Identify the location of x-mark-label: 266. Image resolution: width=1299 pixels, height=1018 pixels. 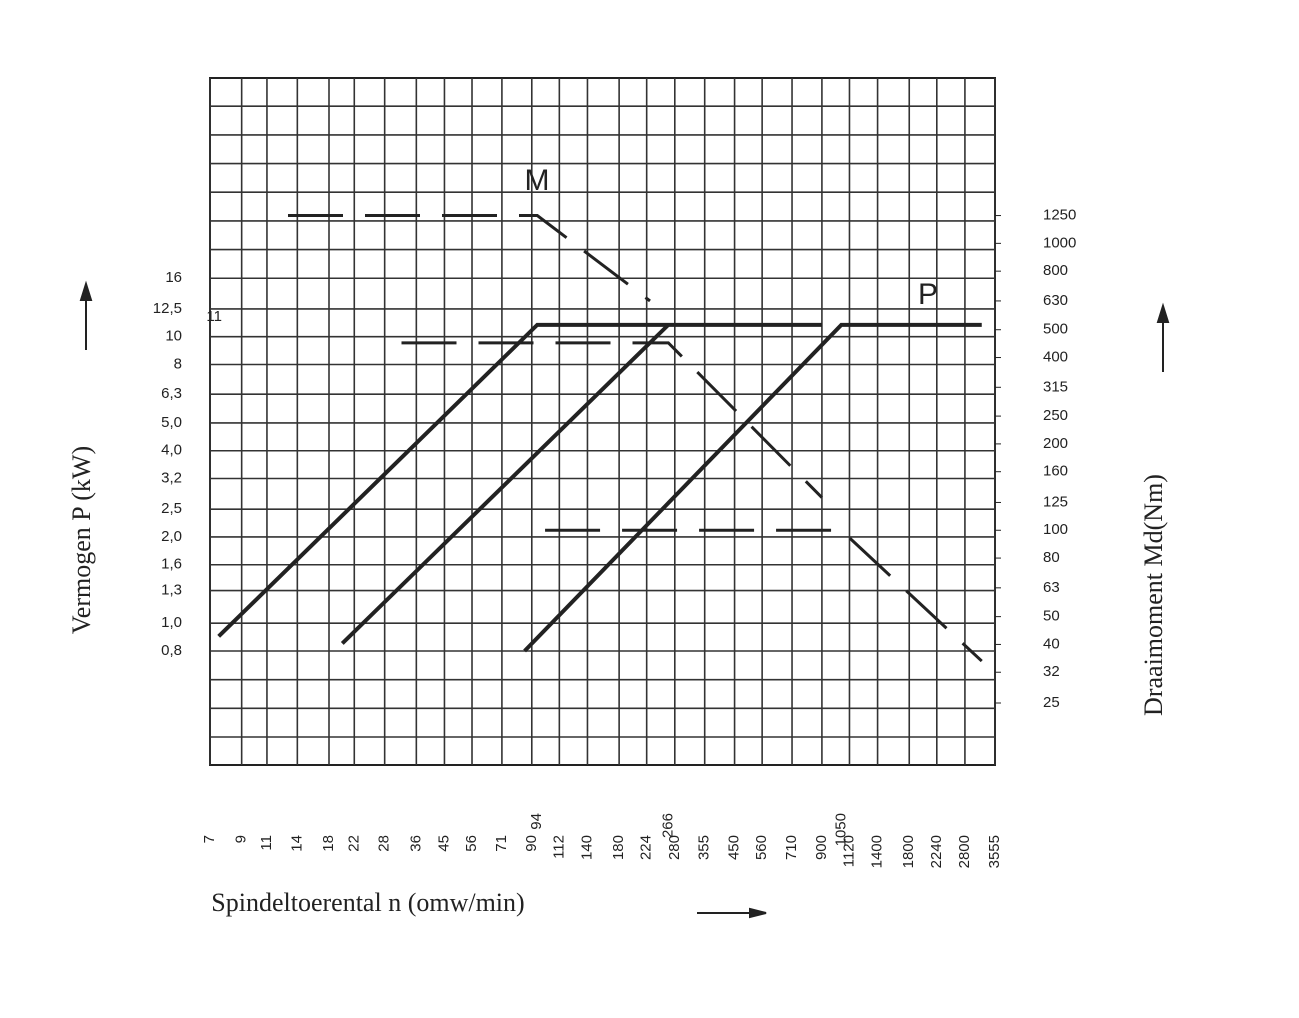
(667, 825).